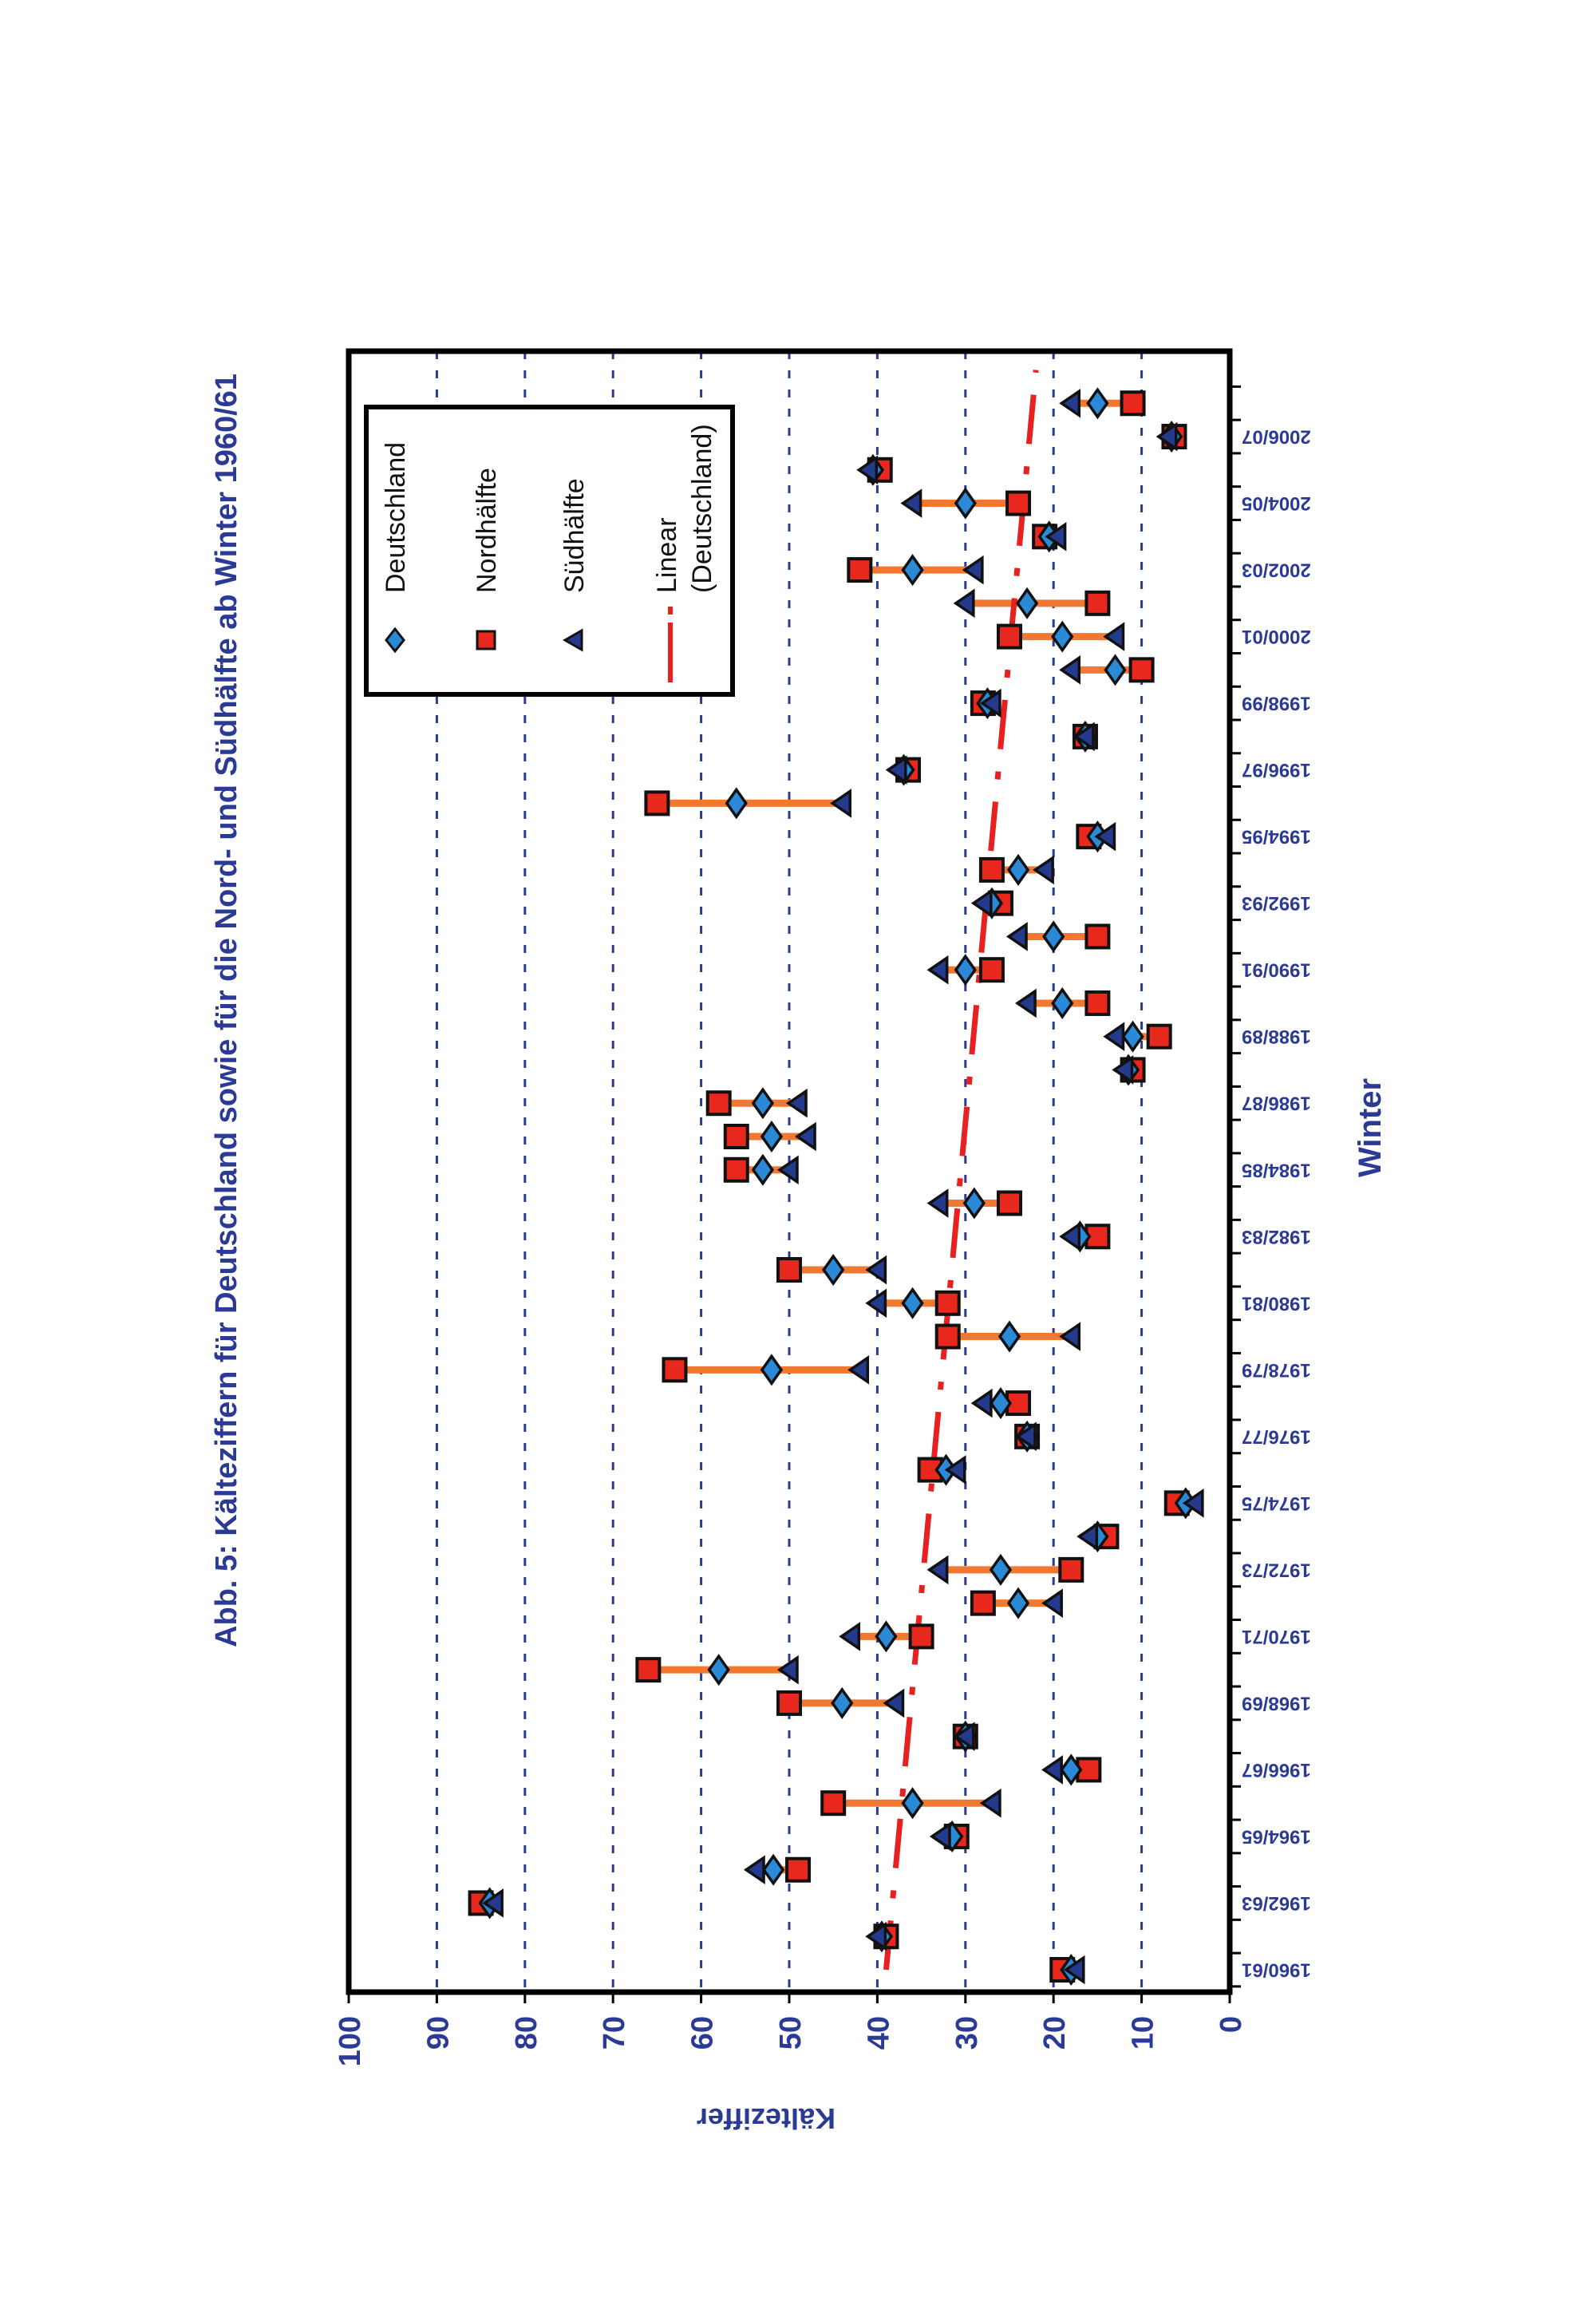 The height and width of the screenshot is (2297, 1596). I want to click on x-tick-label: 1970/71, so click(1276, 1636).